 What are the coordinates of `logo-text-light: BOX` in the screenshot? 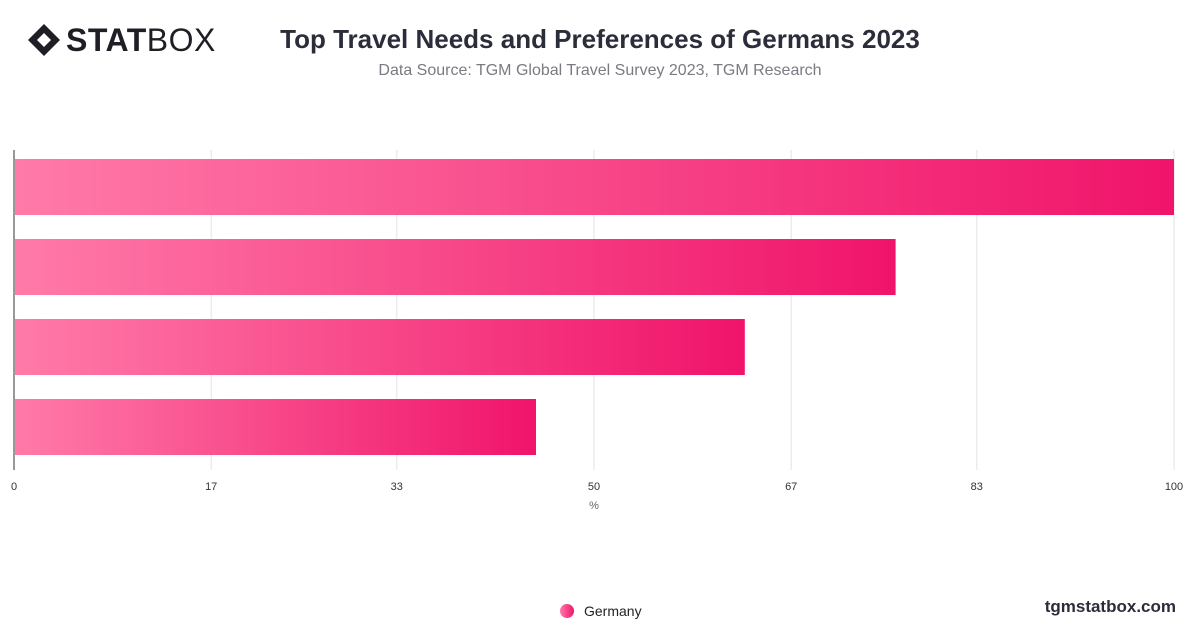 It's located at (181, 40).